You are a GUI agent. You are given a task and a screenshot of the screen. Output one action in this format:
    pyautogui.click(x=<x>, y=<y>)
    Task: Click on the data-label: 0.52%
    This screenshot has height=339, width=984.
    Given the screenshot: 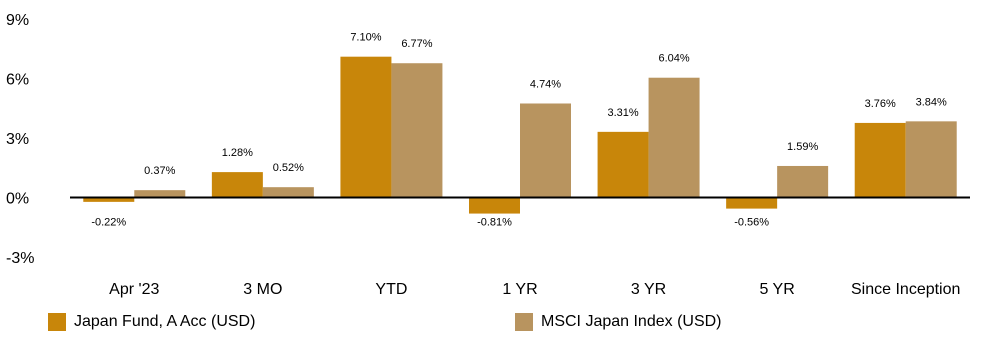 What is the action you would take?
    pyautogui.click(x=288, y=168)
    